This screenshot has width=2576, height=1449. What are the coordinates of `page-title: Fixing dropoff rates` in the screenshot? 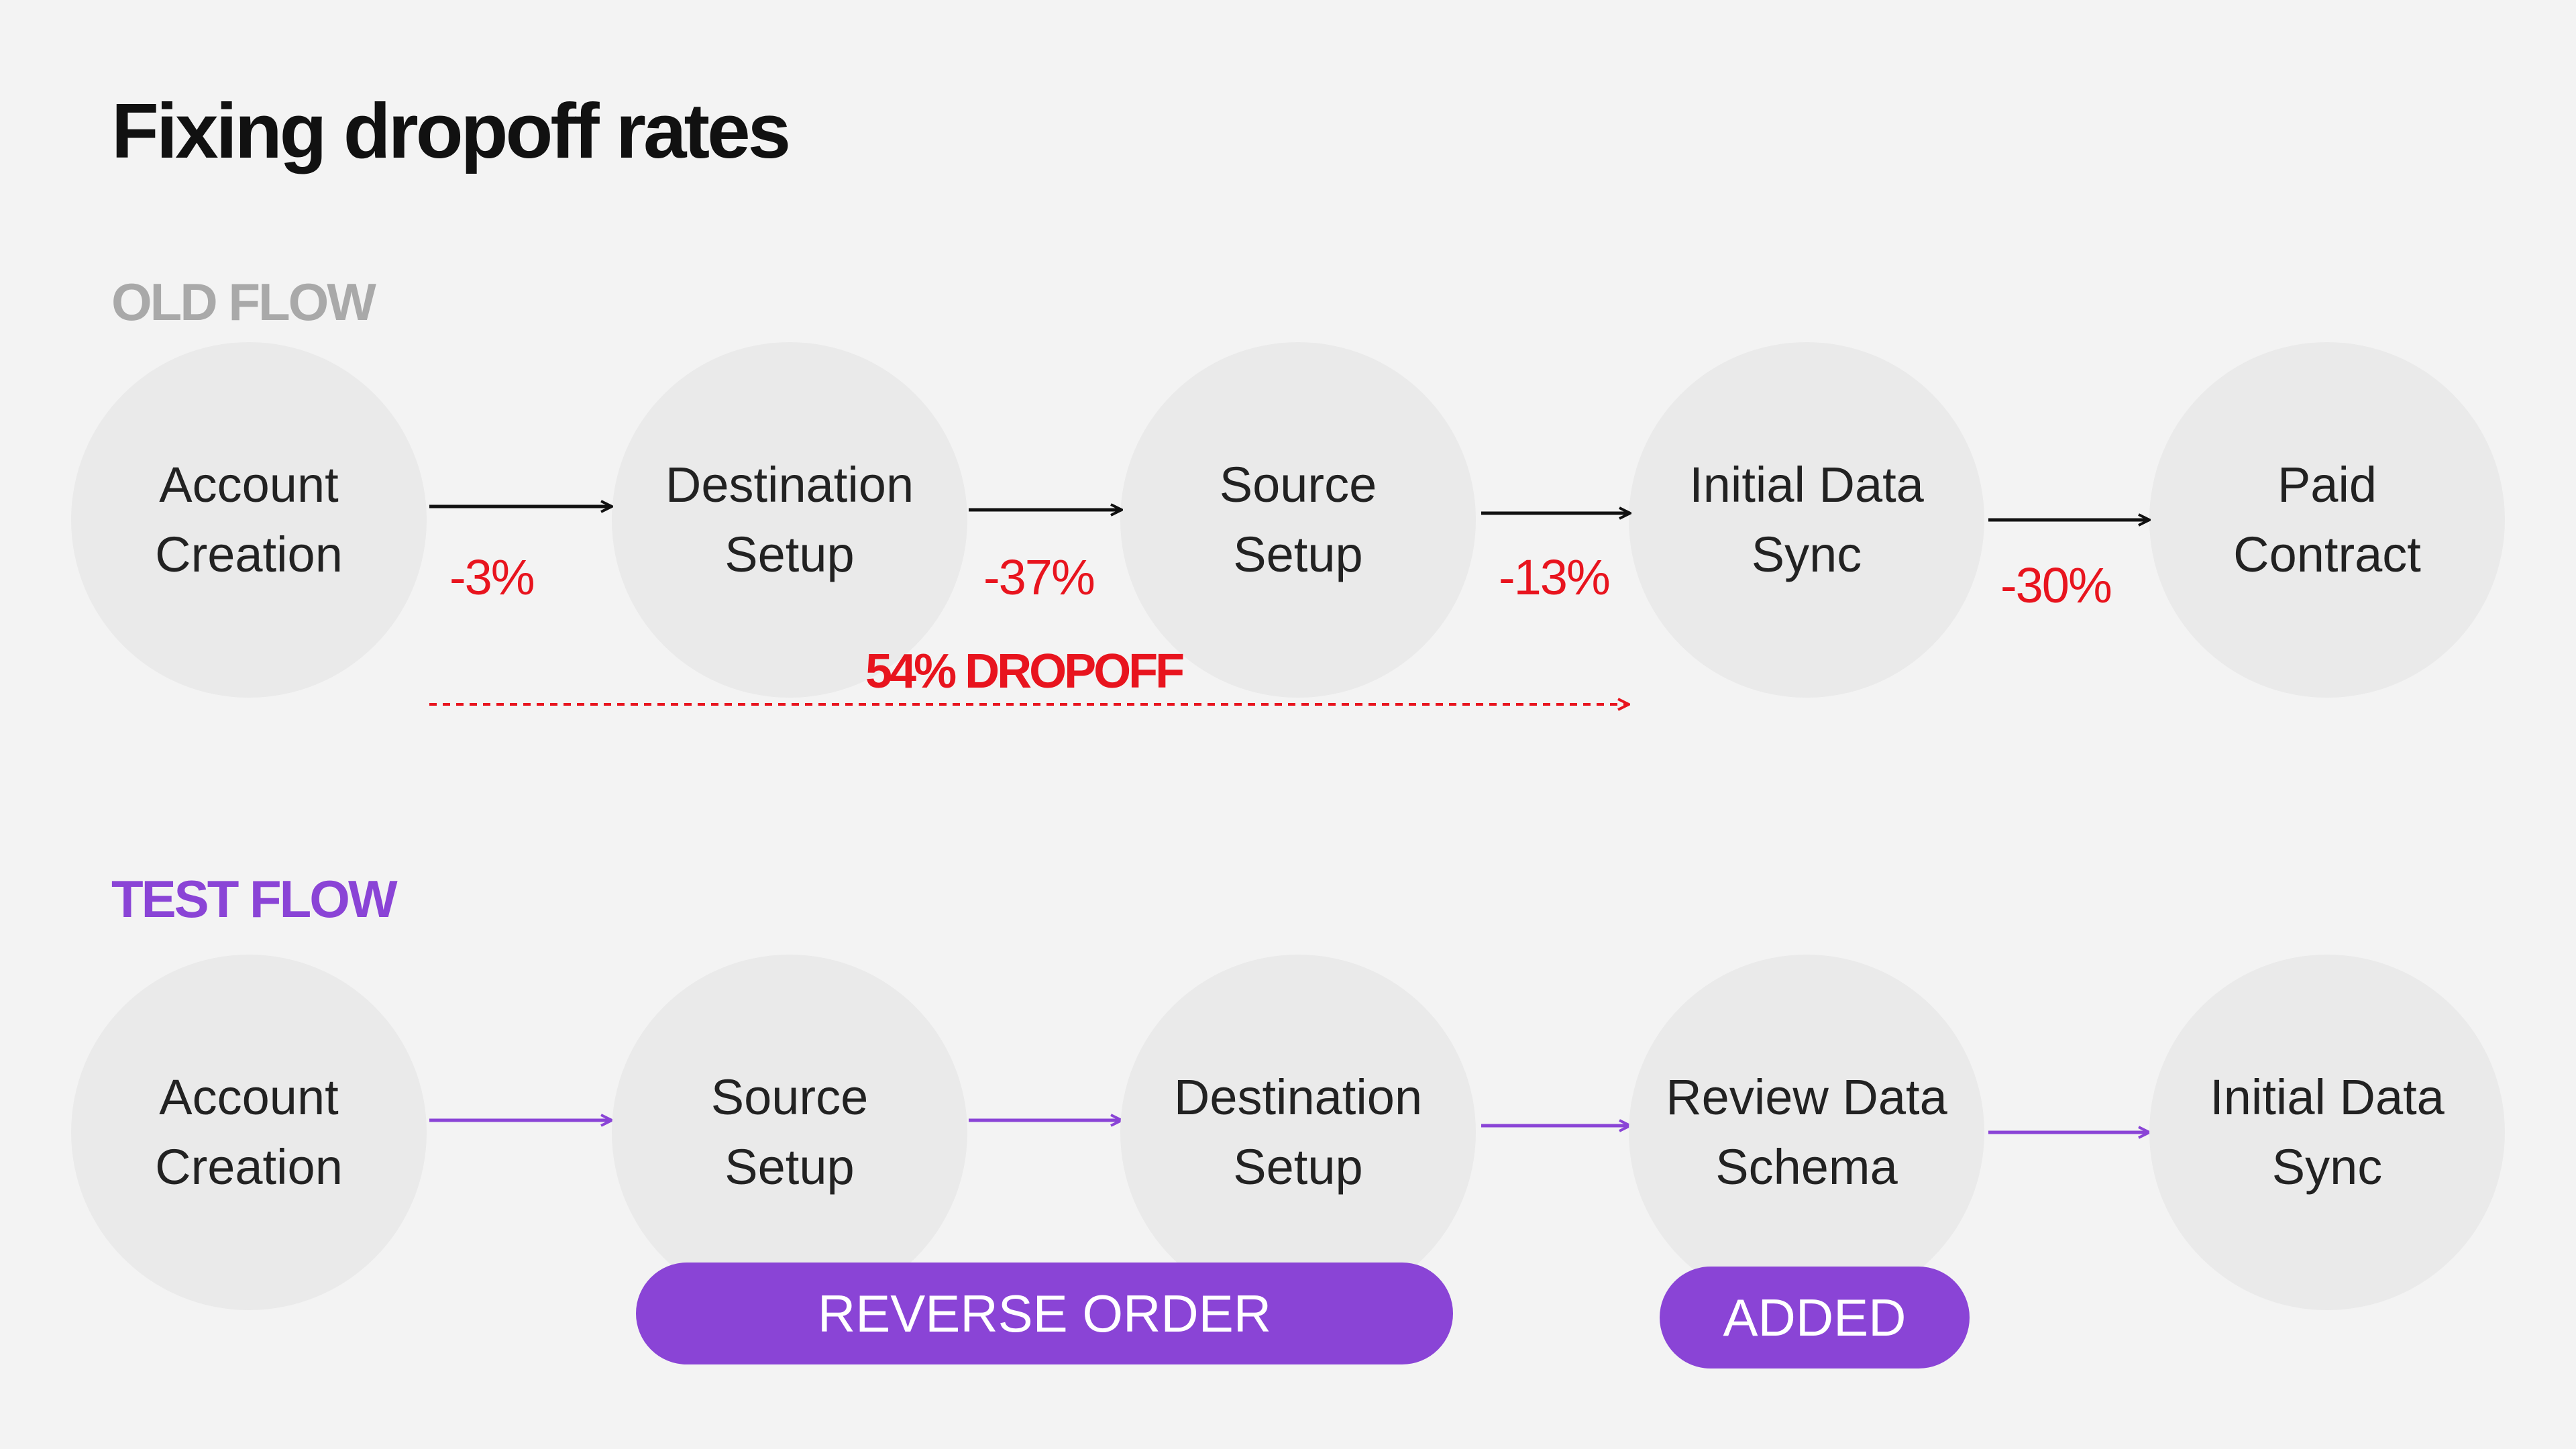 It's located at (451, 130).